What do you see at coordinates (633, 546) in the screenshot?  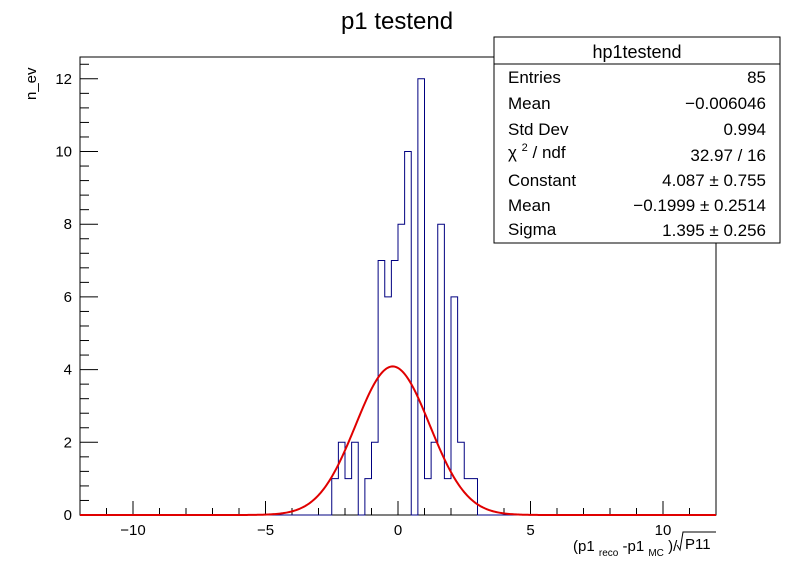 I see `x-label-part: -p1` at bounding box center [633, 546].